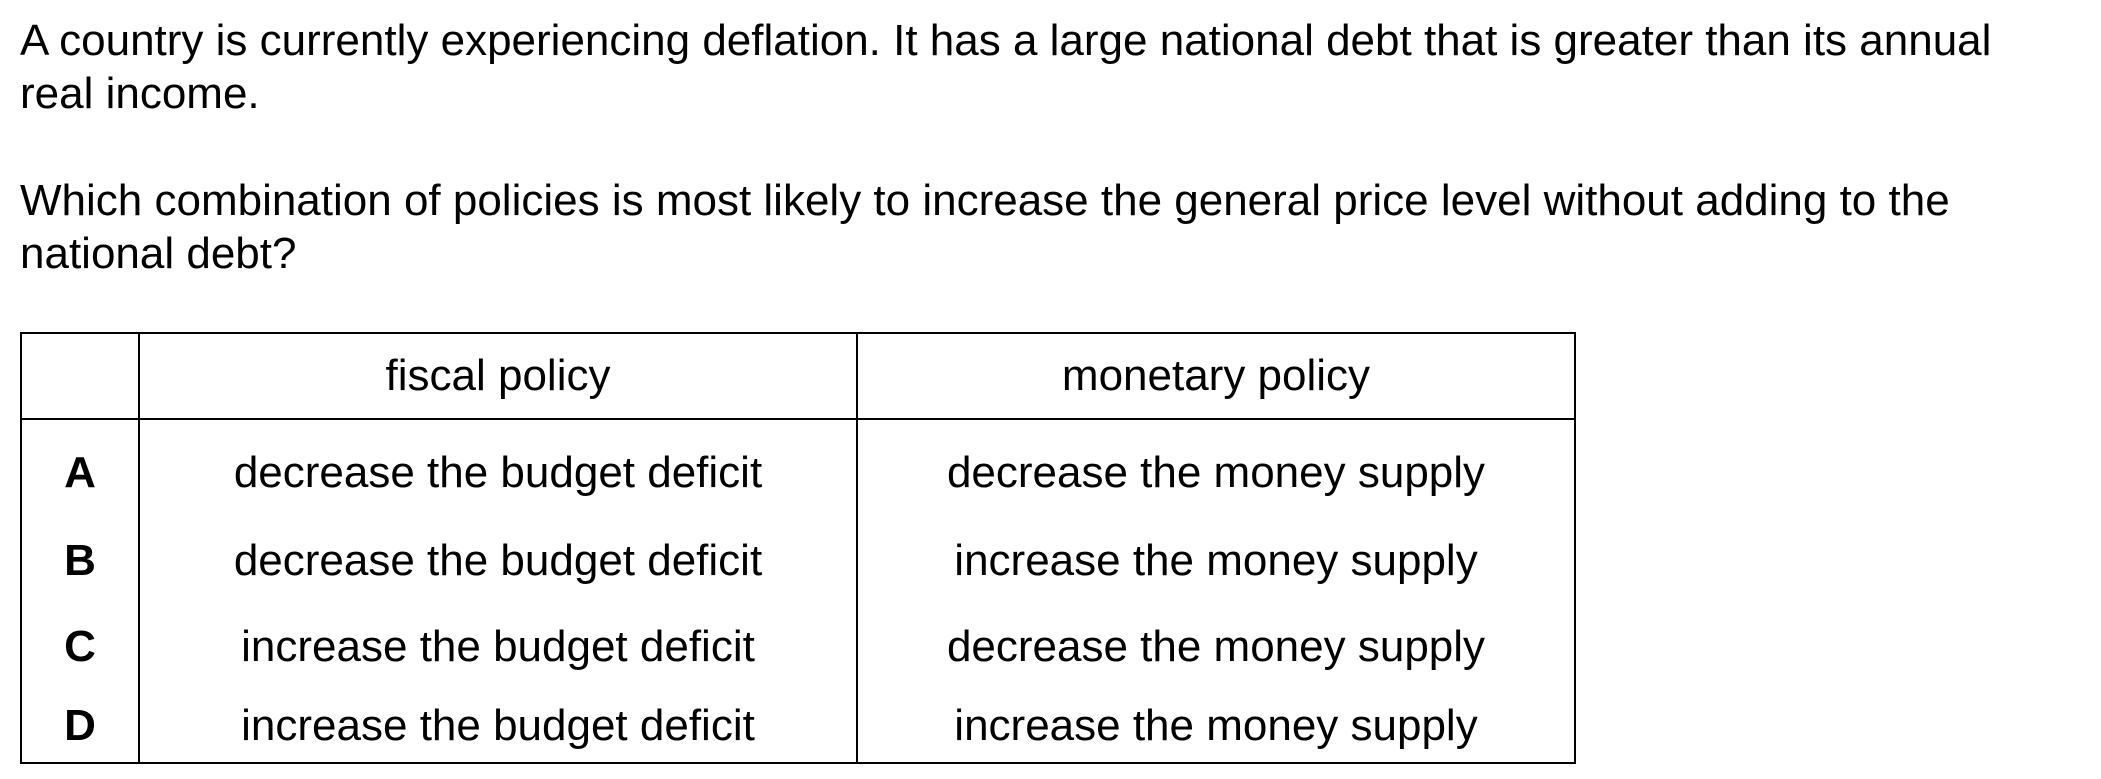 Image resolution: width=2101 pixels, height=779 pixels. I want to click on option-letter: D, so click(80, 726).